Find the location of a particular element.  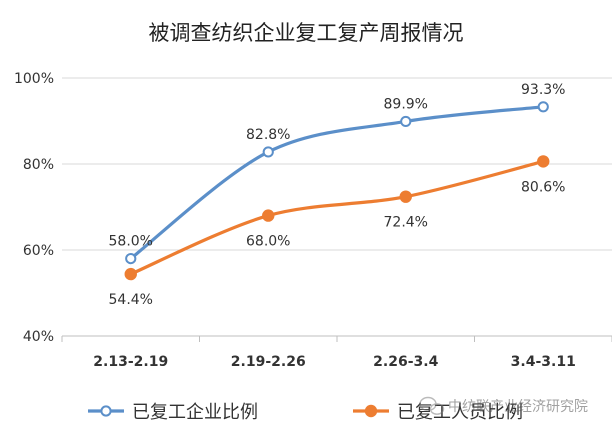

chart-title: 被调查纺织企业复工复产周报情况 is located at coordinates (306, 33).